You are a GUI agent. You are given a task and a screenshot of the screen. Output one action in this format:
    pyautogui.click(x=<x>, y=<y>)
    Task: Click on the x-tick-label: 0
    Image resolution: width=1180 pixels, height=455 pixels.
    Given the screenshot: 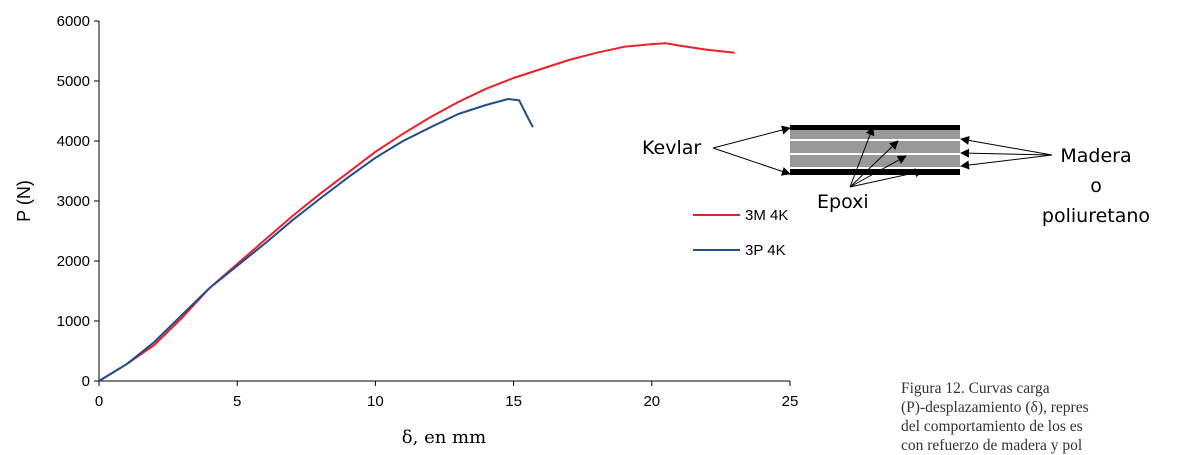 What is the action you would take?
    pyautogui.click(x=99, y=401)
    